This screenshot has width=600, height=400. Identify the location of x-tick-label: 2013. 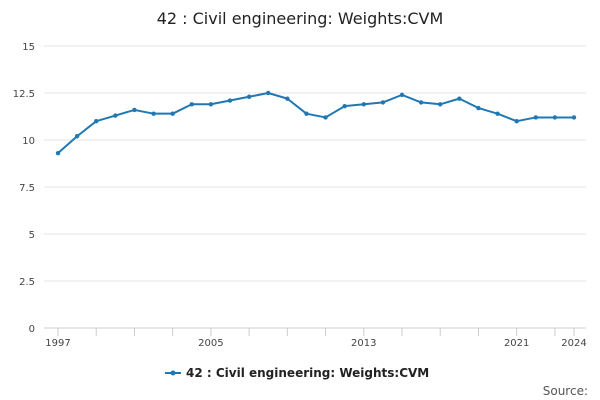
(363, 343).